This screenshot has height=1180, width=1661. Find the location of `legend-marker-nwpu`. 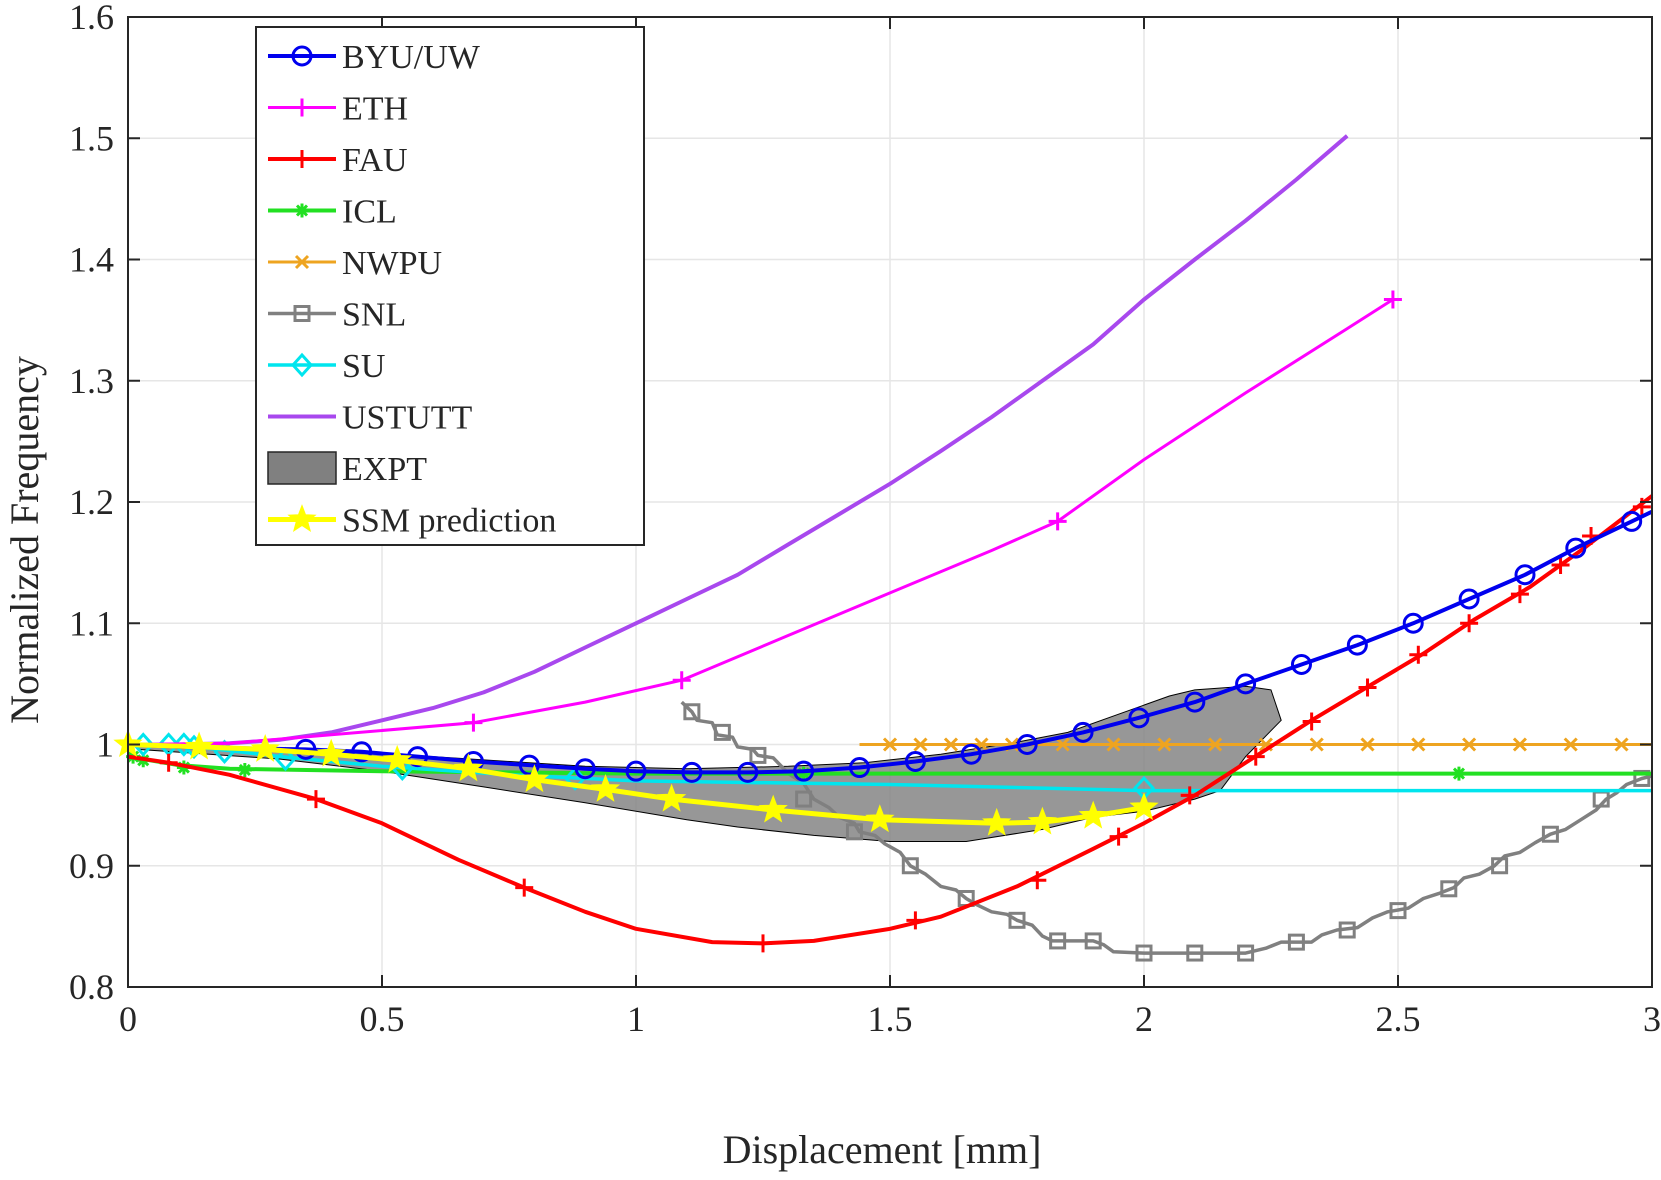

legend-marker-nwpu is located at coordinates (302, 262).